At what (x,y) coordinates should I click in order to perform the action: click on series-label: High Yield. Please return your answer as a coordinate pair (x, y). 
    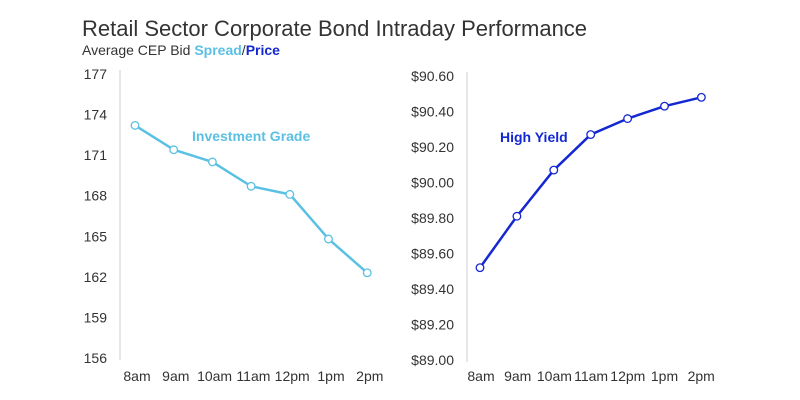
    Looking at the image, I should click on (534, 137).